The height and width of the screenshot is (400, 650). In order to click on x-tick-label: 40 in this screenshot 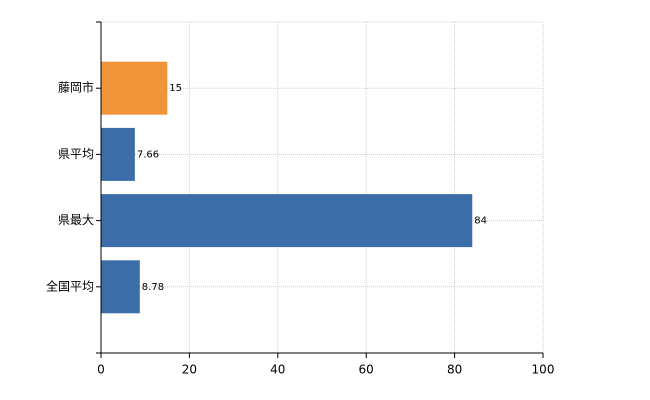, I will do `click(277, 370)`.